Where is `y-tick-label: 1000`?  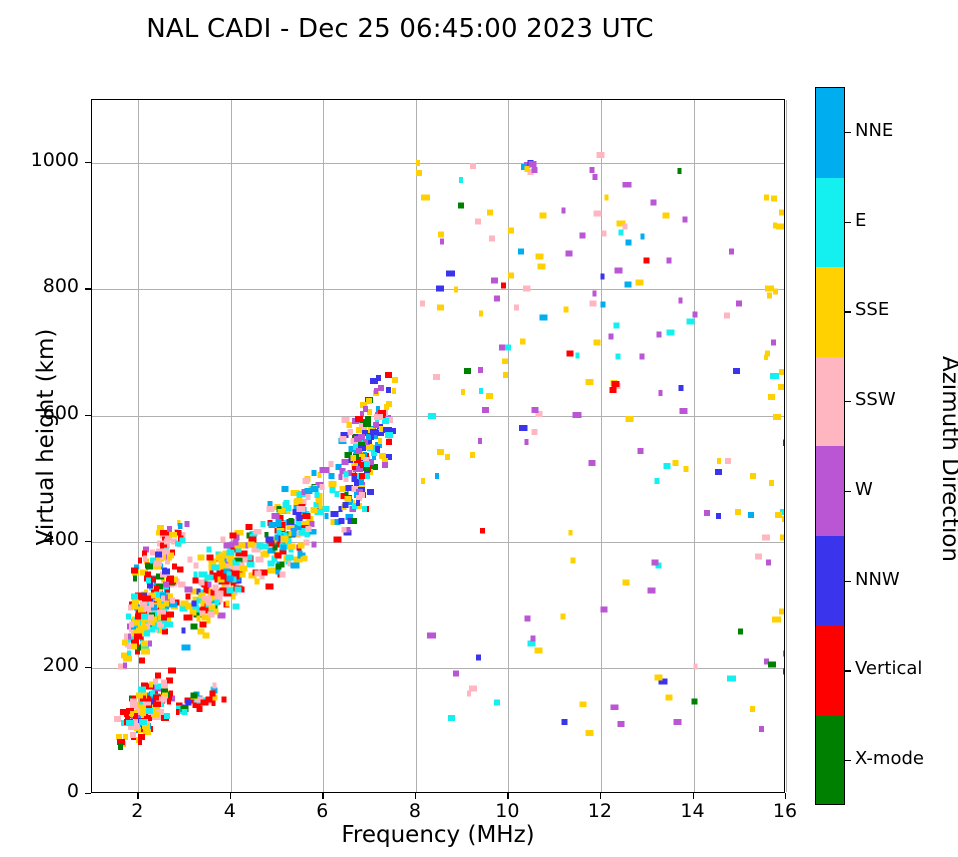
y-tick-label: 1000 is located at coordinates (54, 160).